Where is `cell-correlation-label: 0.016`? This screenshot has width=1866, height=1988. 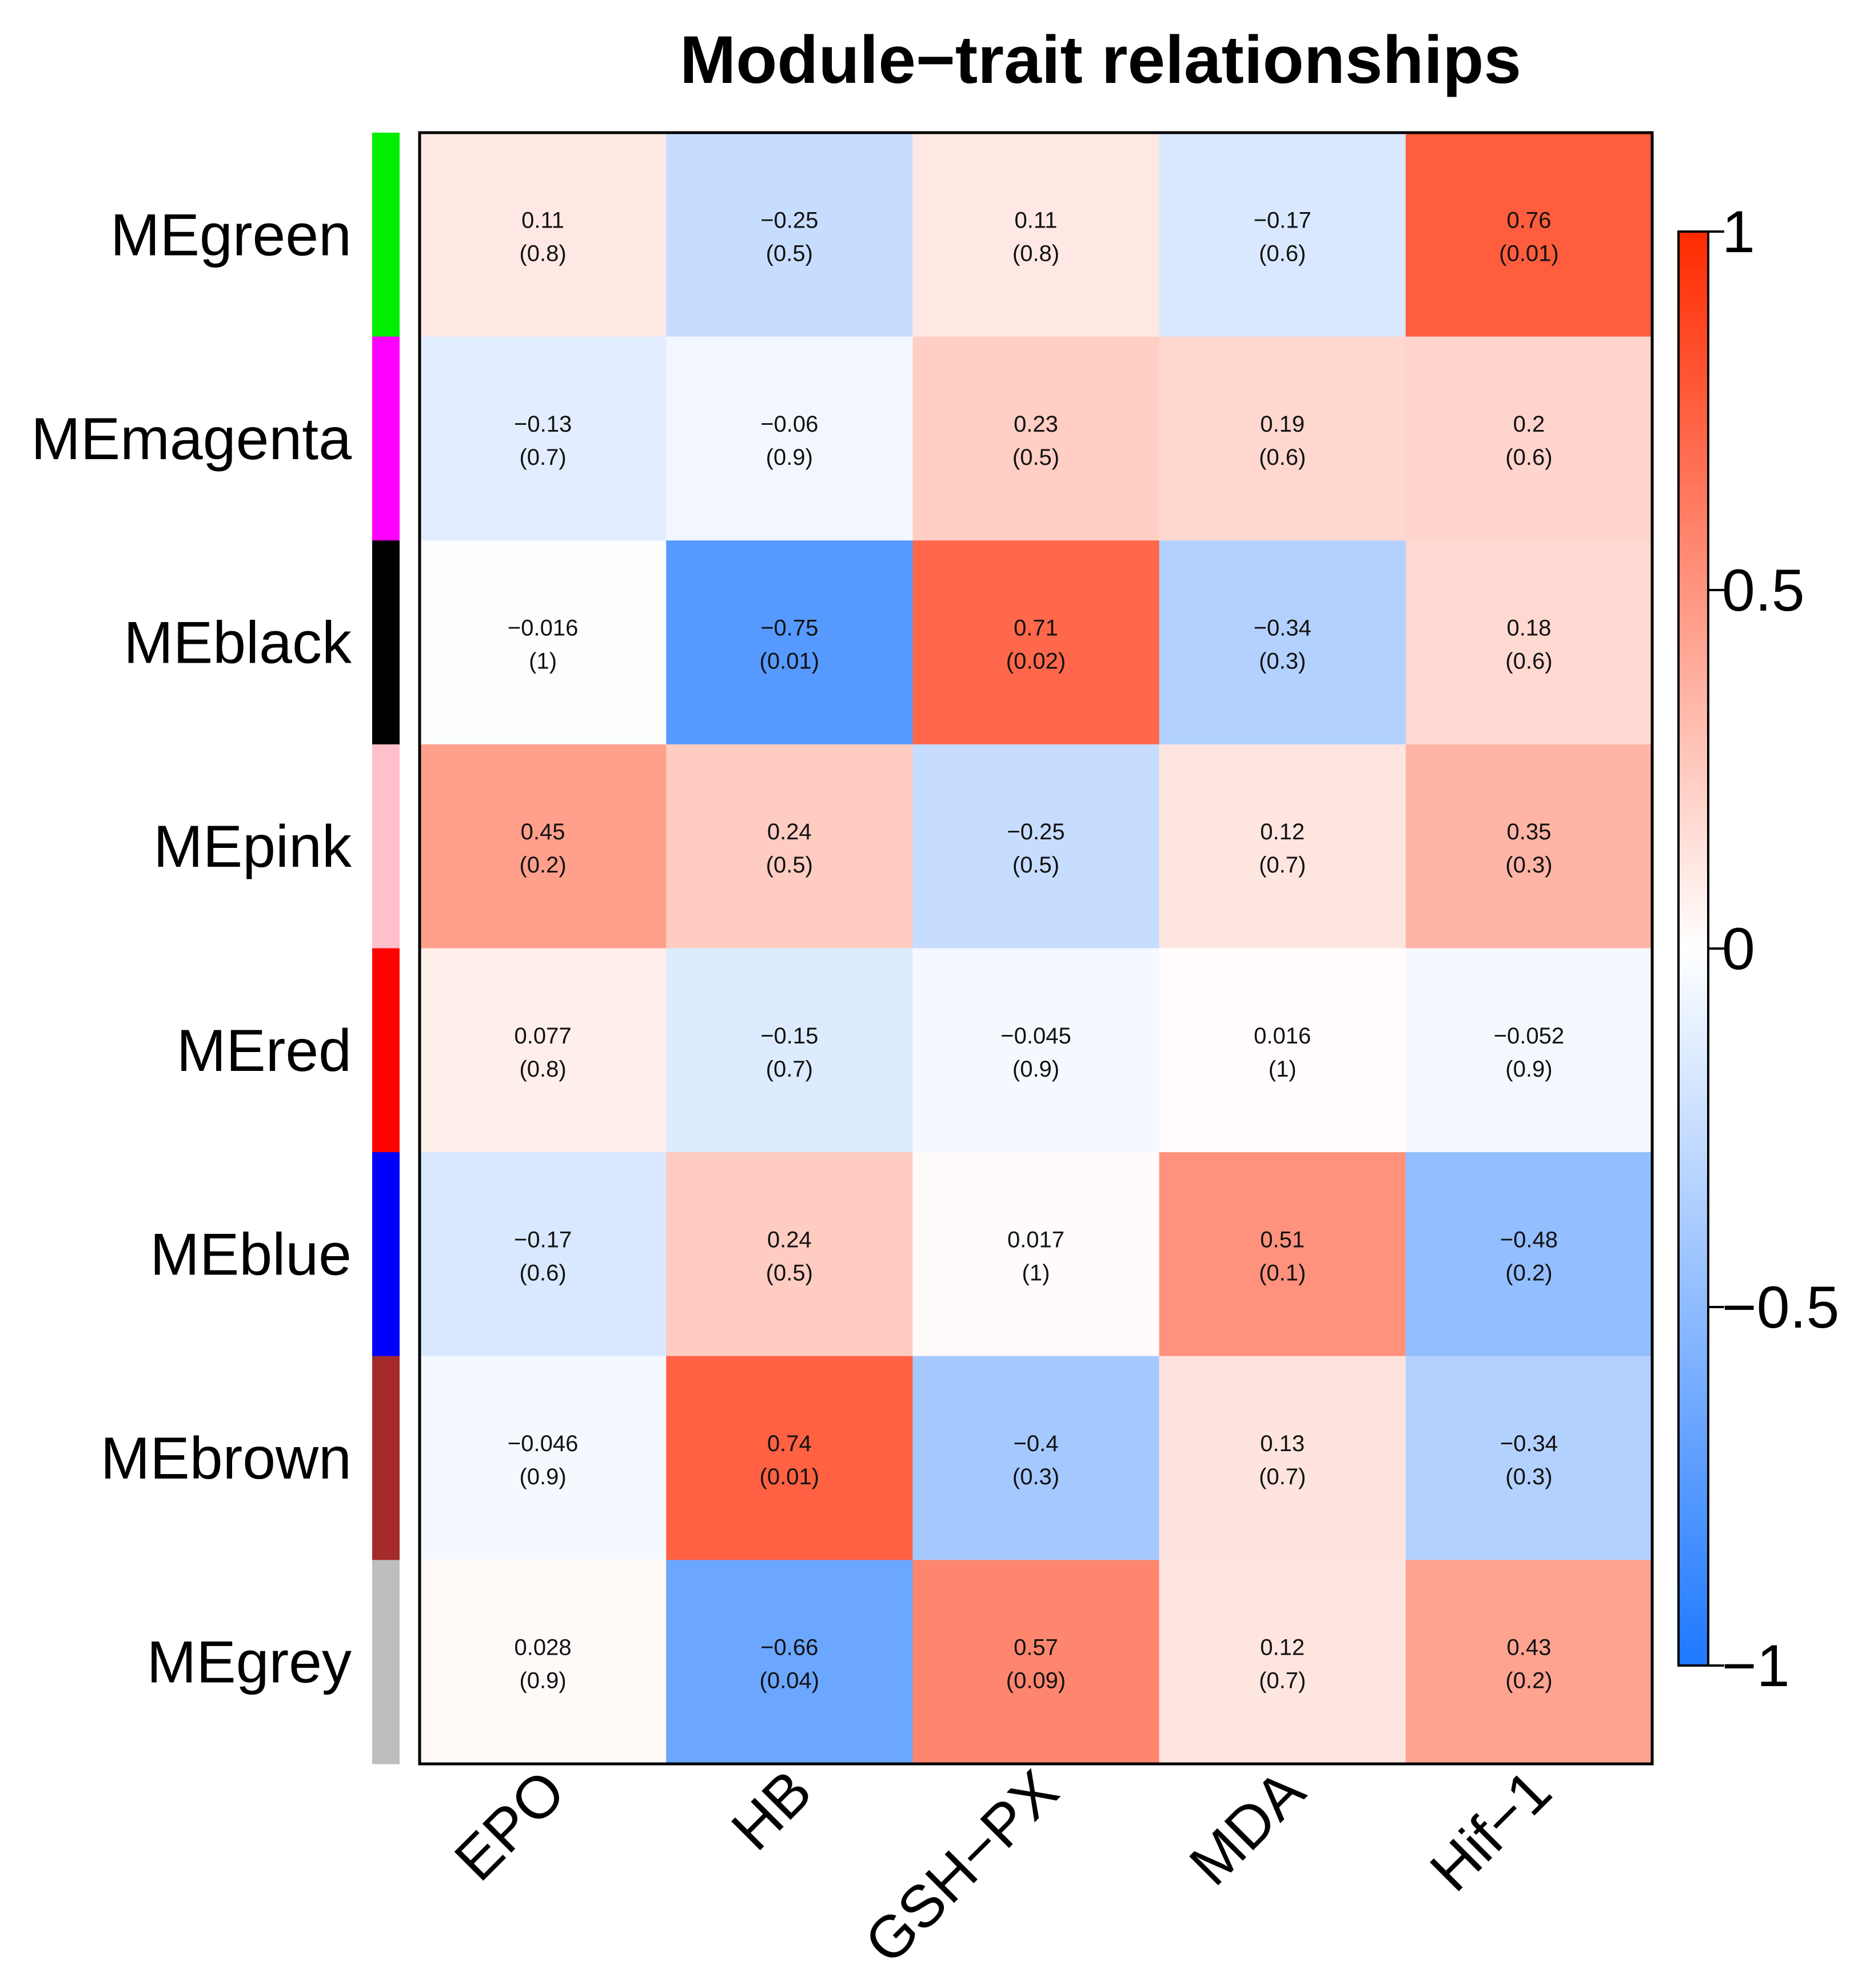
cell-correlation-label: 0.016 is located at coordinates (1282, 1036).